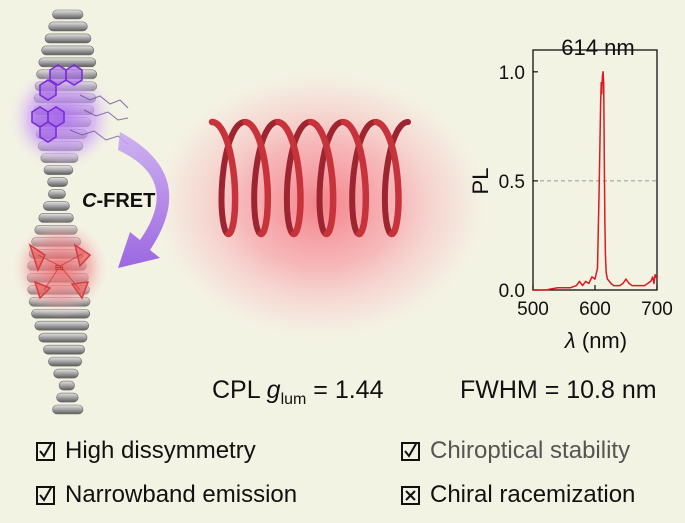 This screenshot has width=685, height=523. Describe the element at coordinates (530, 450) in the screenshot. I see `feature-label: Chiroptical stability` at that location.